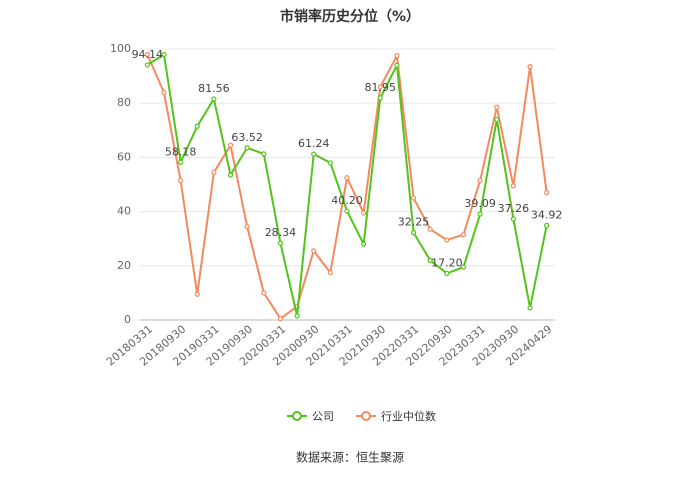 This screenshot has width=700, height=477. What do you see at coordinates (247, 137) in the screenshot?
I see `value-label: 63.52` at bounding box center [247, 137].